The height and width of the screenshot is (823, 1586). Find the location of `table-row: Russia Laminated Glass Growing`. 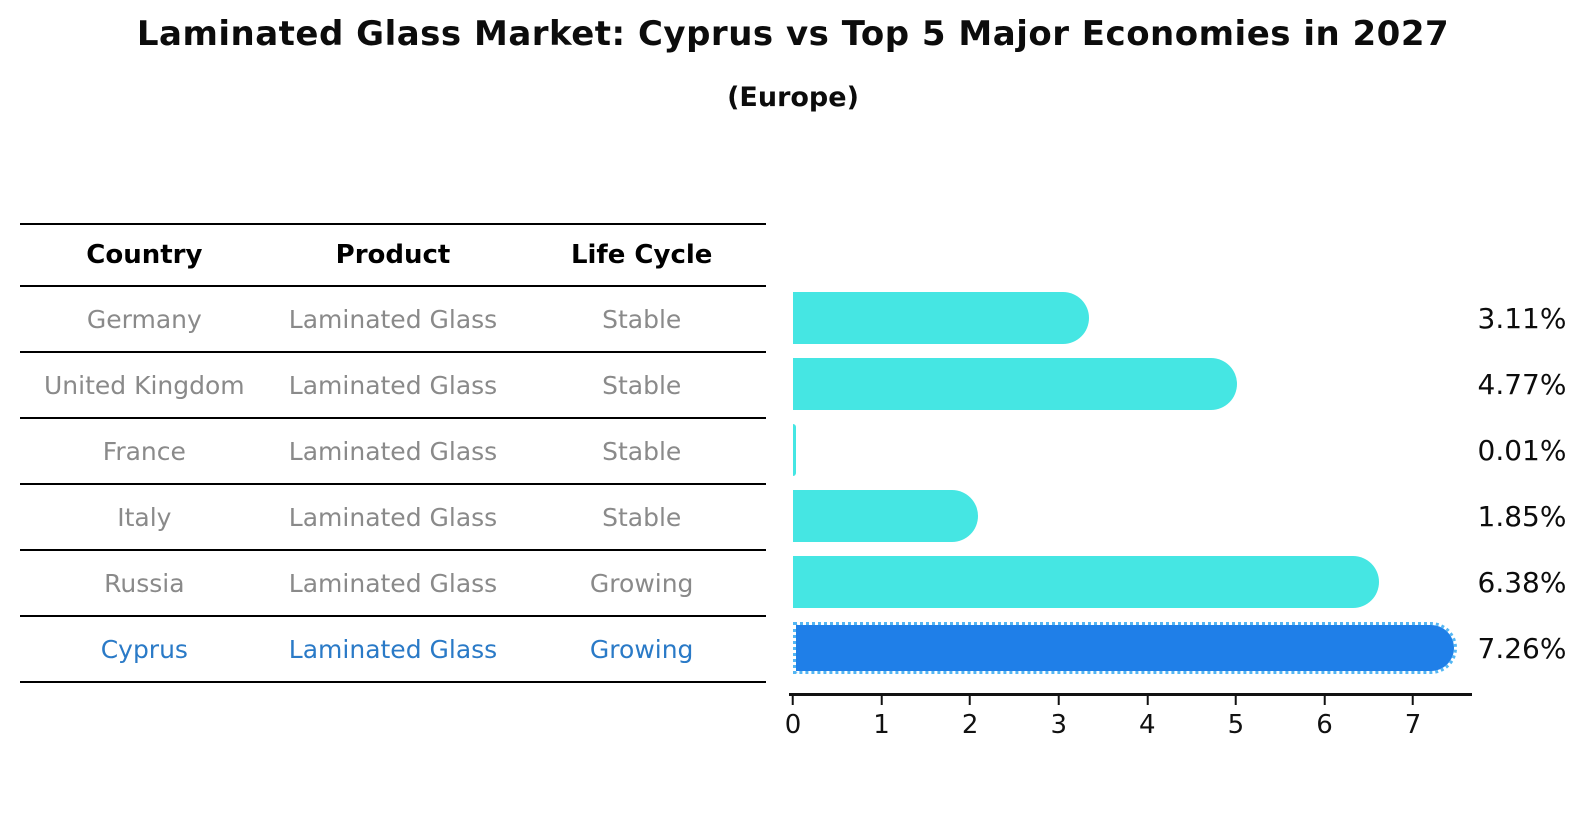

table-row: Russia Laminated Glass Growing is located at coordinates (393, 584).